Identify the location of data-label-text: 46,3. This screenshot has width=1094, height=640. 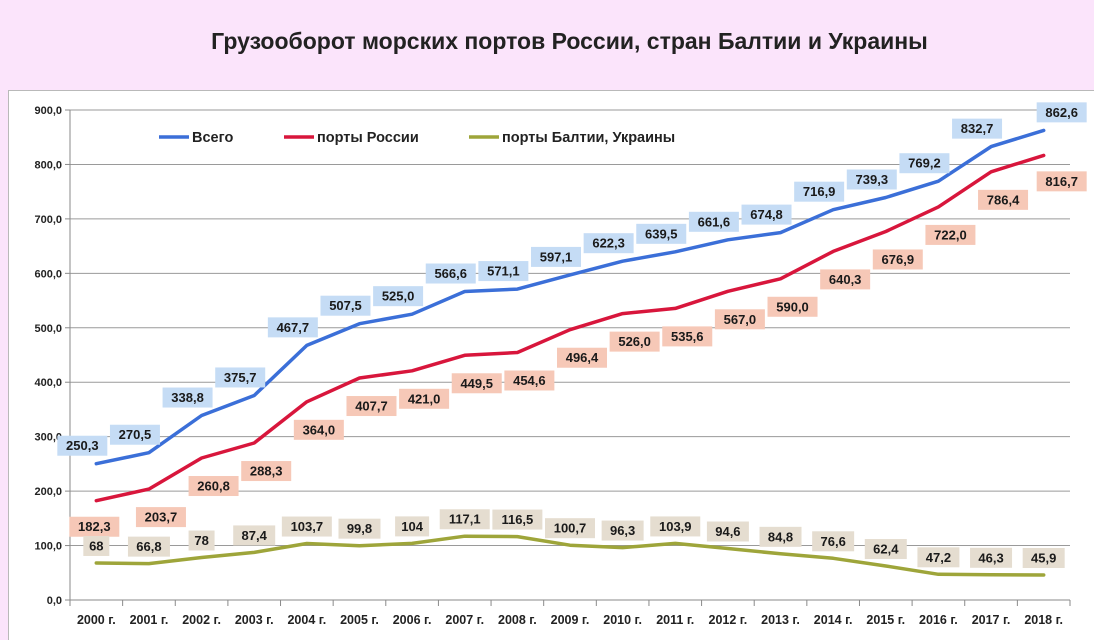
(990, 557).